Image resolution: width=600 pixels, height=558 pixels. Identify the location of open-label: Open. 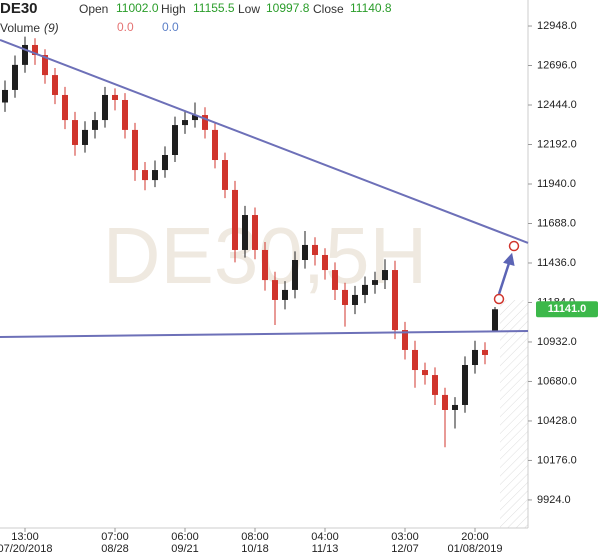
(93, 9).